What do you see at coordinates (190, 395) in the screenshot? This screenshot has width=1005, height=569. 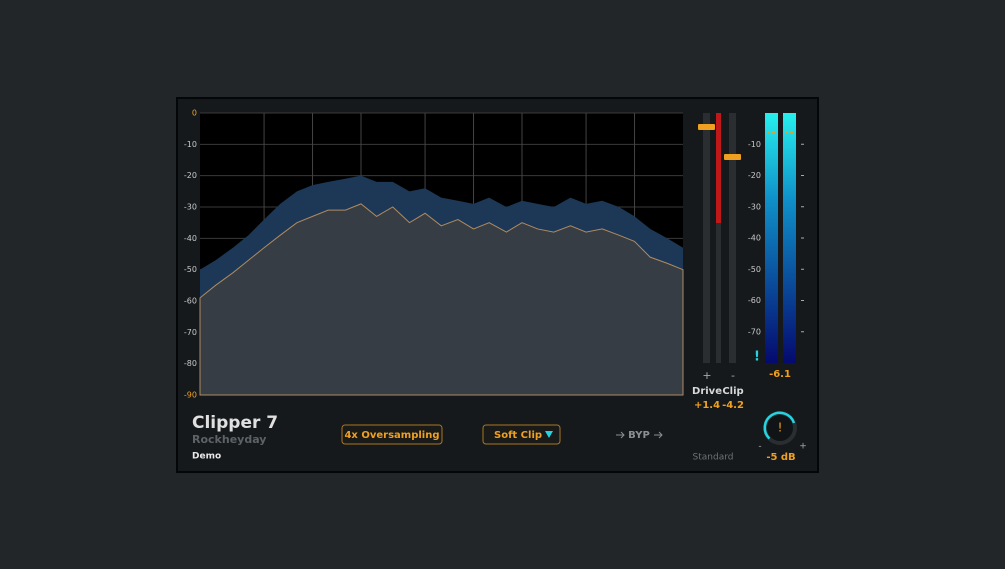 I see `y-tick-label: -90` at bounding box center [190, 395].